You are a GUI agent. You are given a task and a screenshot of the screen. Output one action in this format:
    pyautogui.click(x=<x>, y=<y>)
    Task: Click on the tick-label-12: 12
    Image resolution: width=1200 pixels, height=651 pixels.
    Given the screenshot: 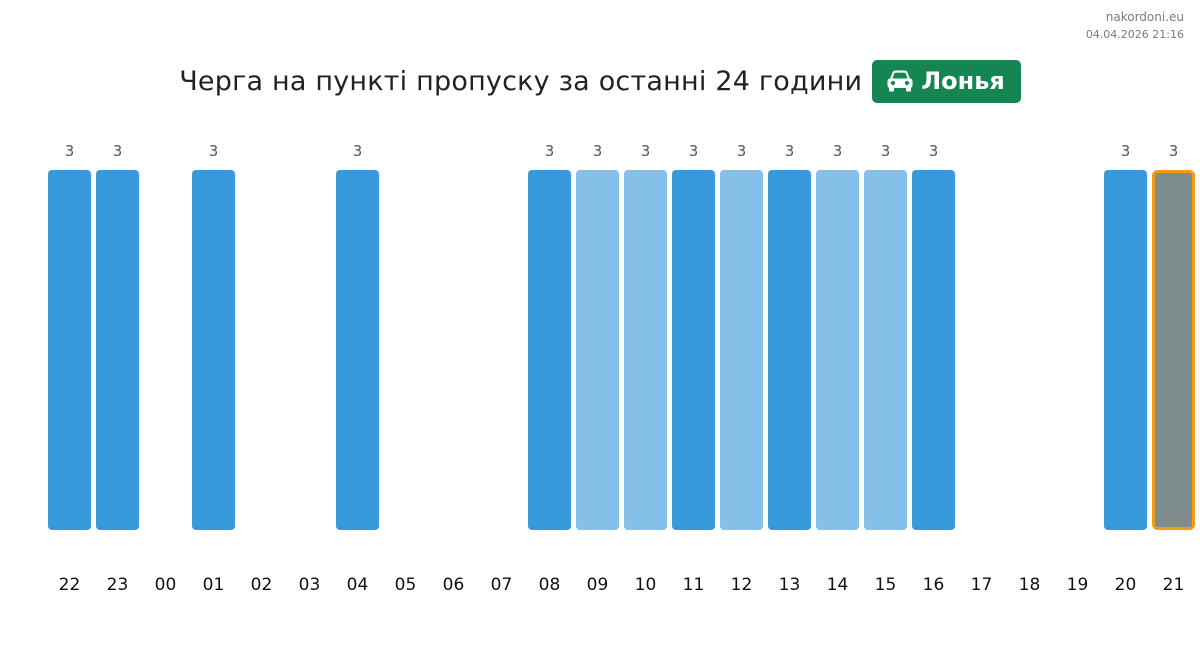 What is the action you would take?
    pyautogui.click(x=742, y=585)
    